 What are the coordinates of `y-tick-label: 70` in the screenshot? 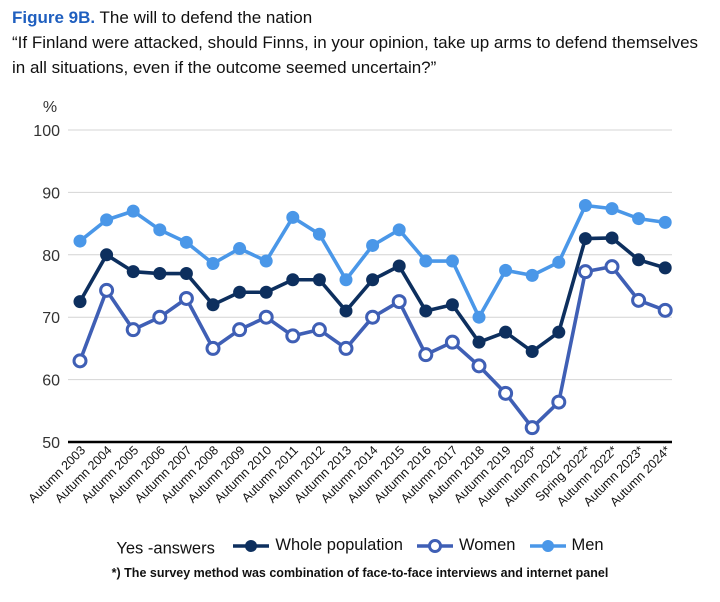 It's located at (51, 318).